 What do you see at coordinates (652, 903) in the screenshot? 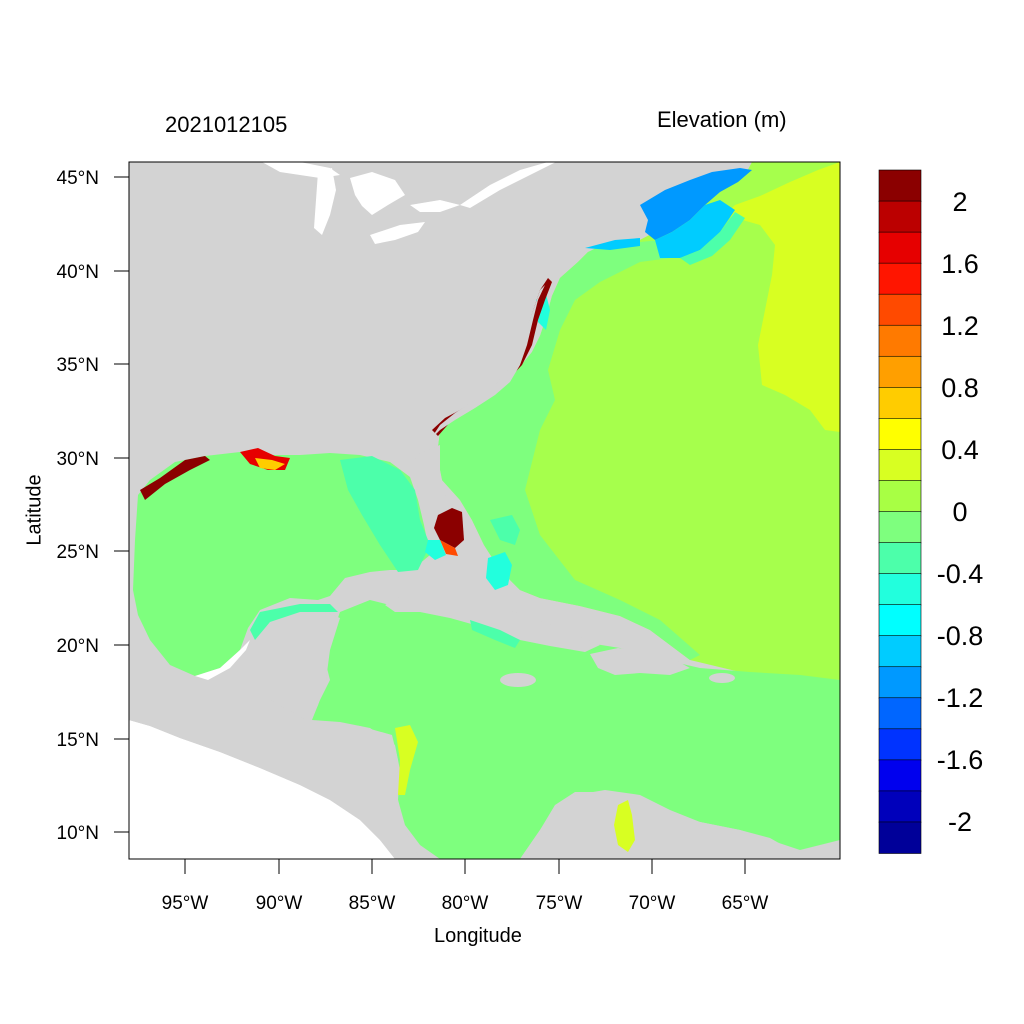
I see `lon-tick-label: 70°W` at bounding box center [652, 903].